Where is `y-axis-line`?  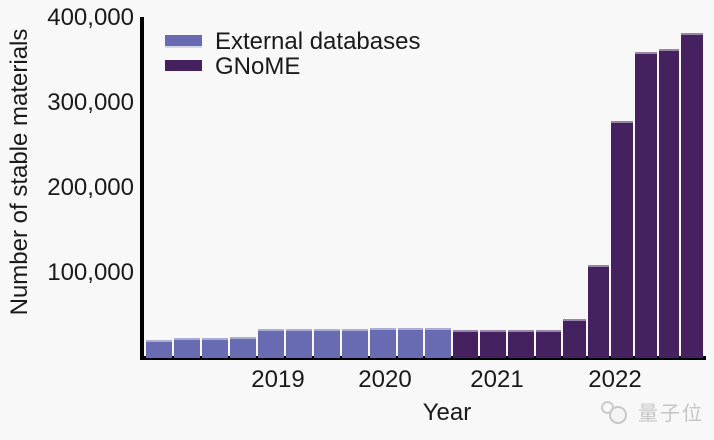
y-axis-line is located at coordinates (142, 188).